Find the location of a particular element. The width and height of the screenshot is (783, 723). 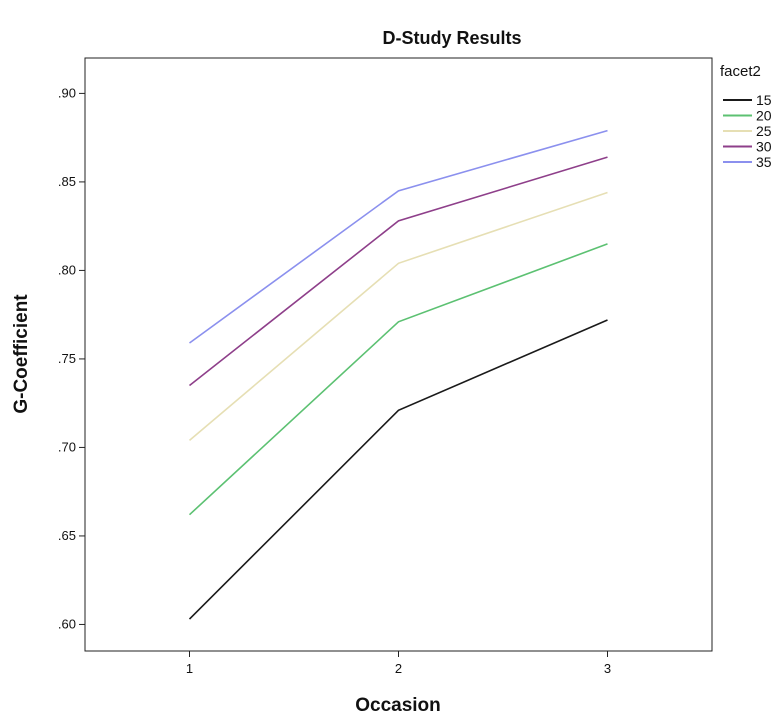

x-tick-label: 1 is located at coordinates (189, 668).